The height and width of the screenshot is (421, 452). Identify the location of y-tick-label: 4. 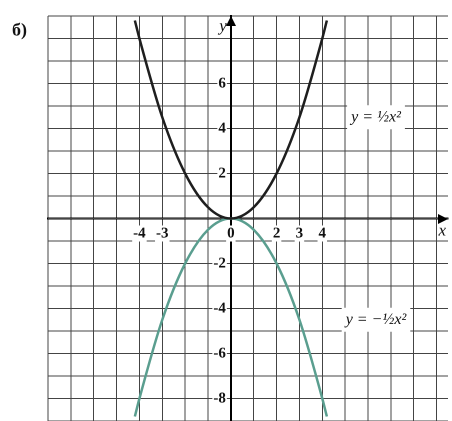
(222, 128).